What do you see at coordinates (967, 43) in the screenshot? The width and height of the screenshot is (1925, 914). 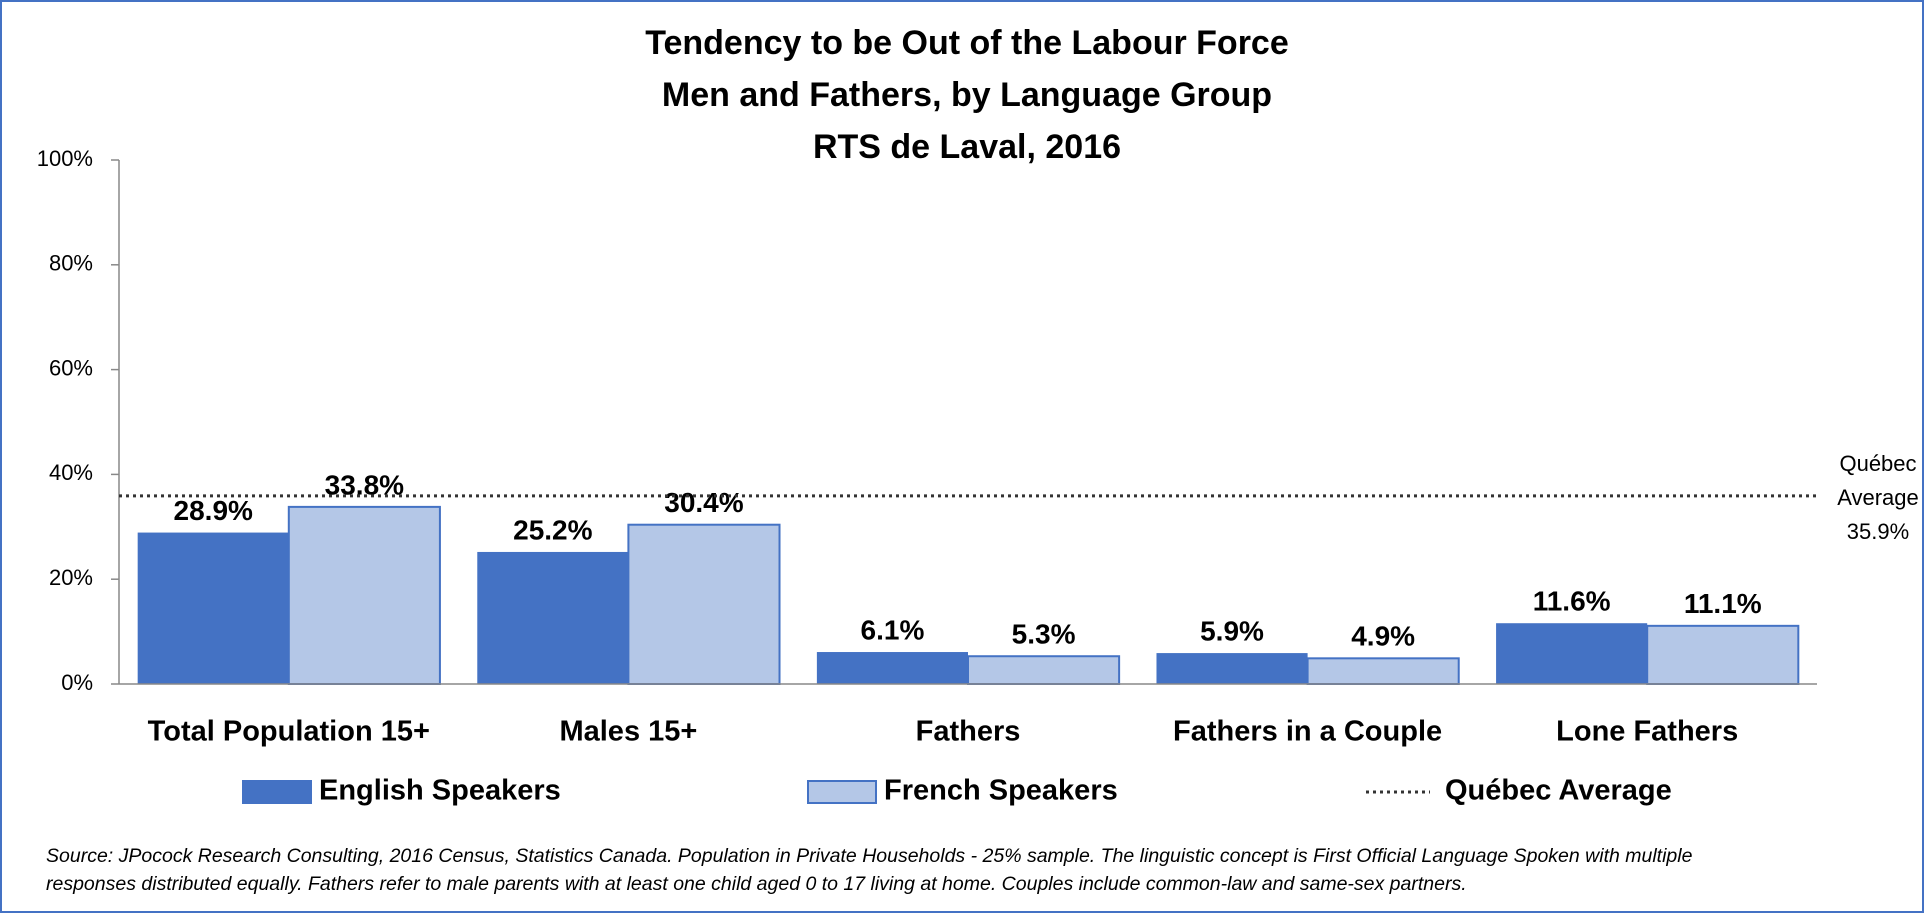 I see `chart-title: Tendency to be Out of the Labour Force` at bounding box center [967, 43].